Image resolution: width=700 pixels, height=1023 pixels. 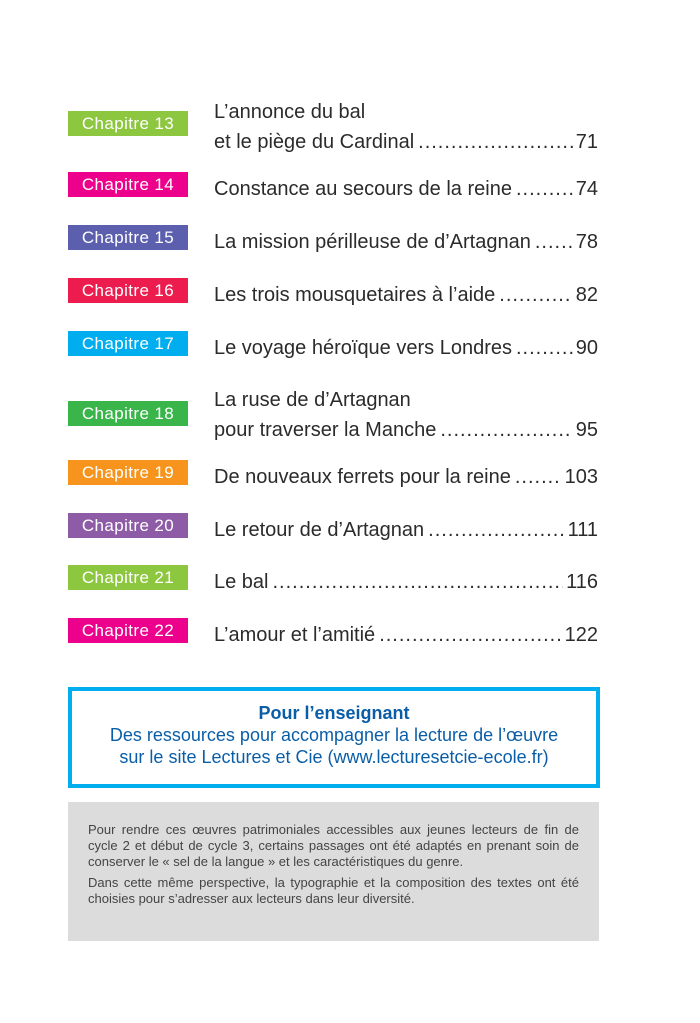 I want to click on chapter-title-line: La mission périlleuse de d’Artagnan, so click(x=372, y=242).